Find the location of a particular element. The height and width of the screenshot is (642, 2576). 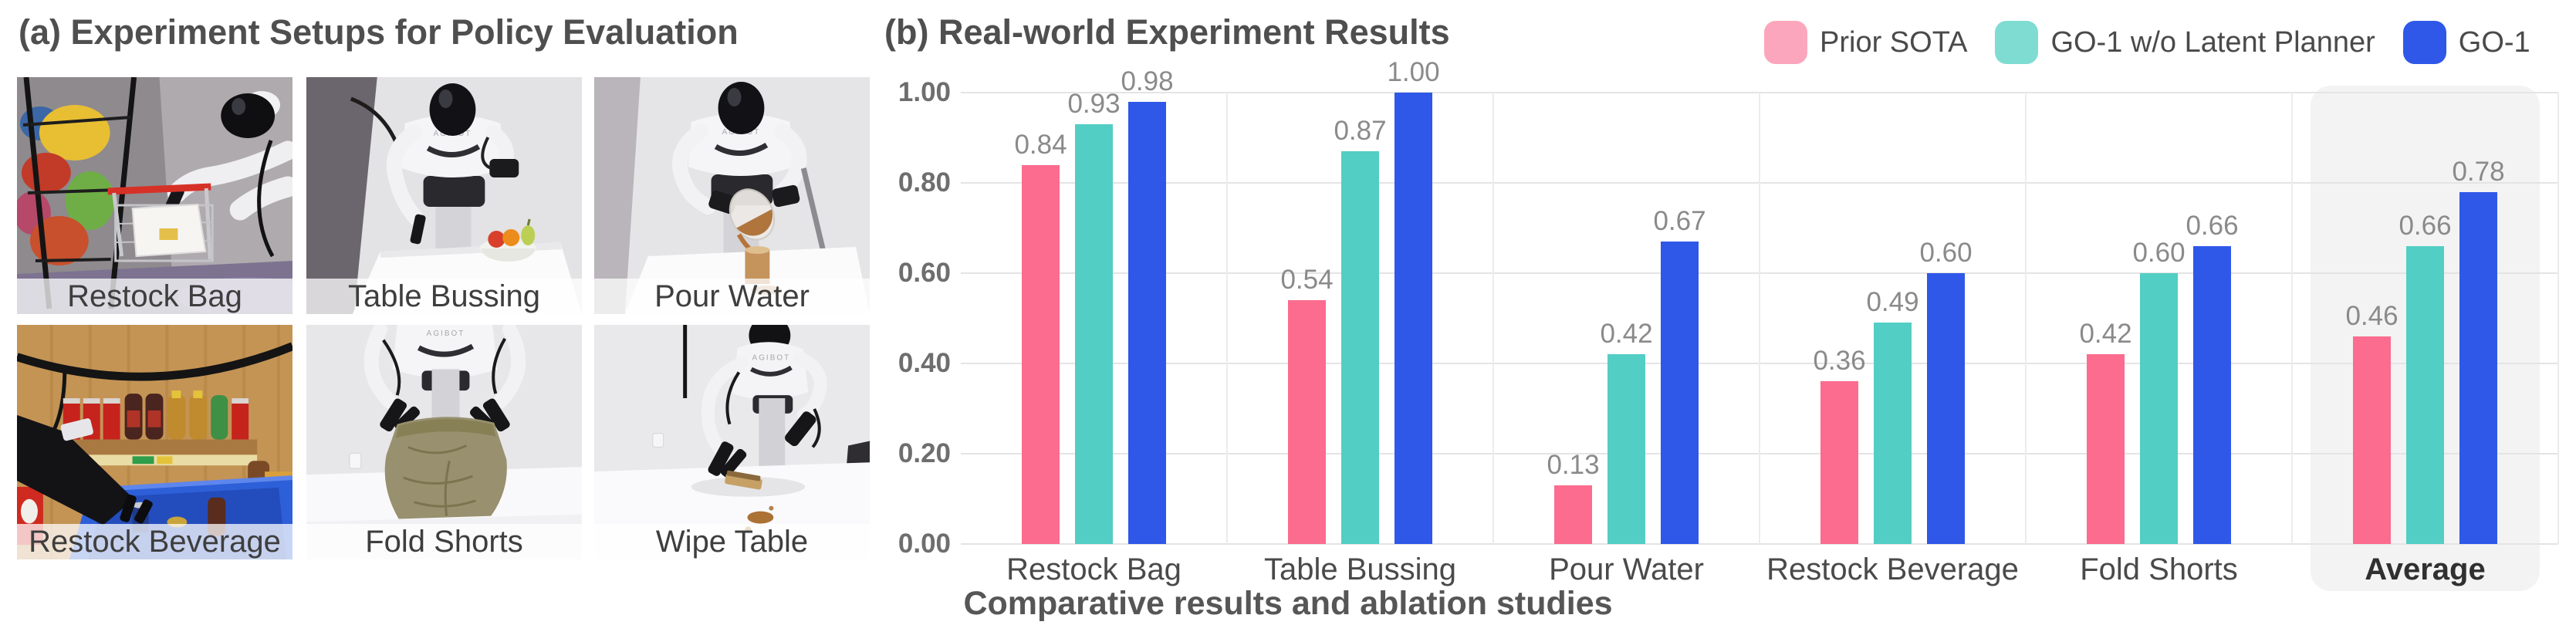

bar-value-label: 1.00 is located at coordinates (1413, 72).